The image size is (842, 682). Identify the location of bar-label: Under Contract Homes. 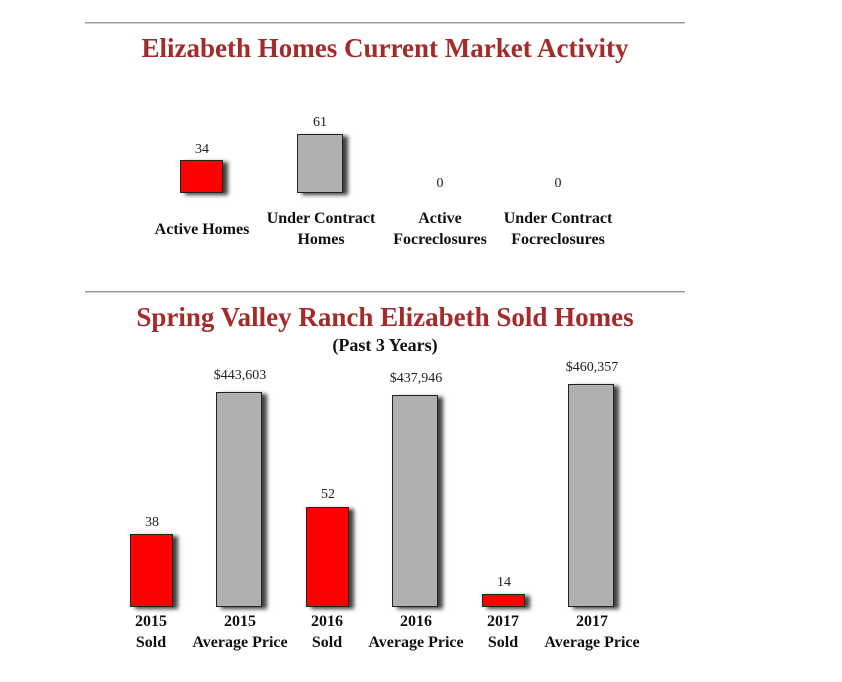
(321, 229).